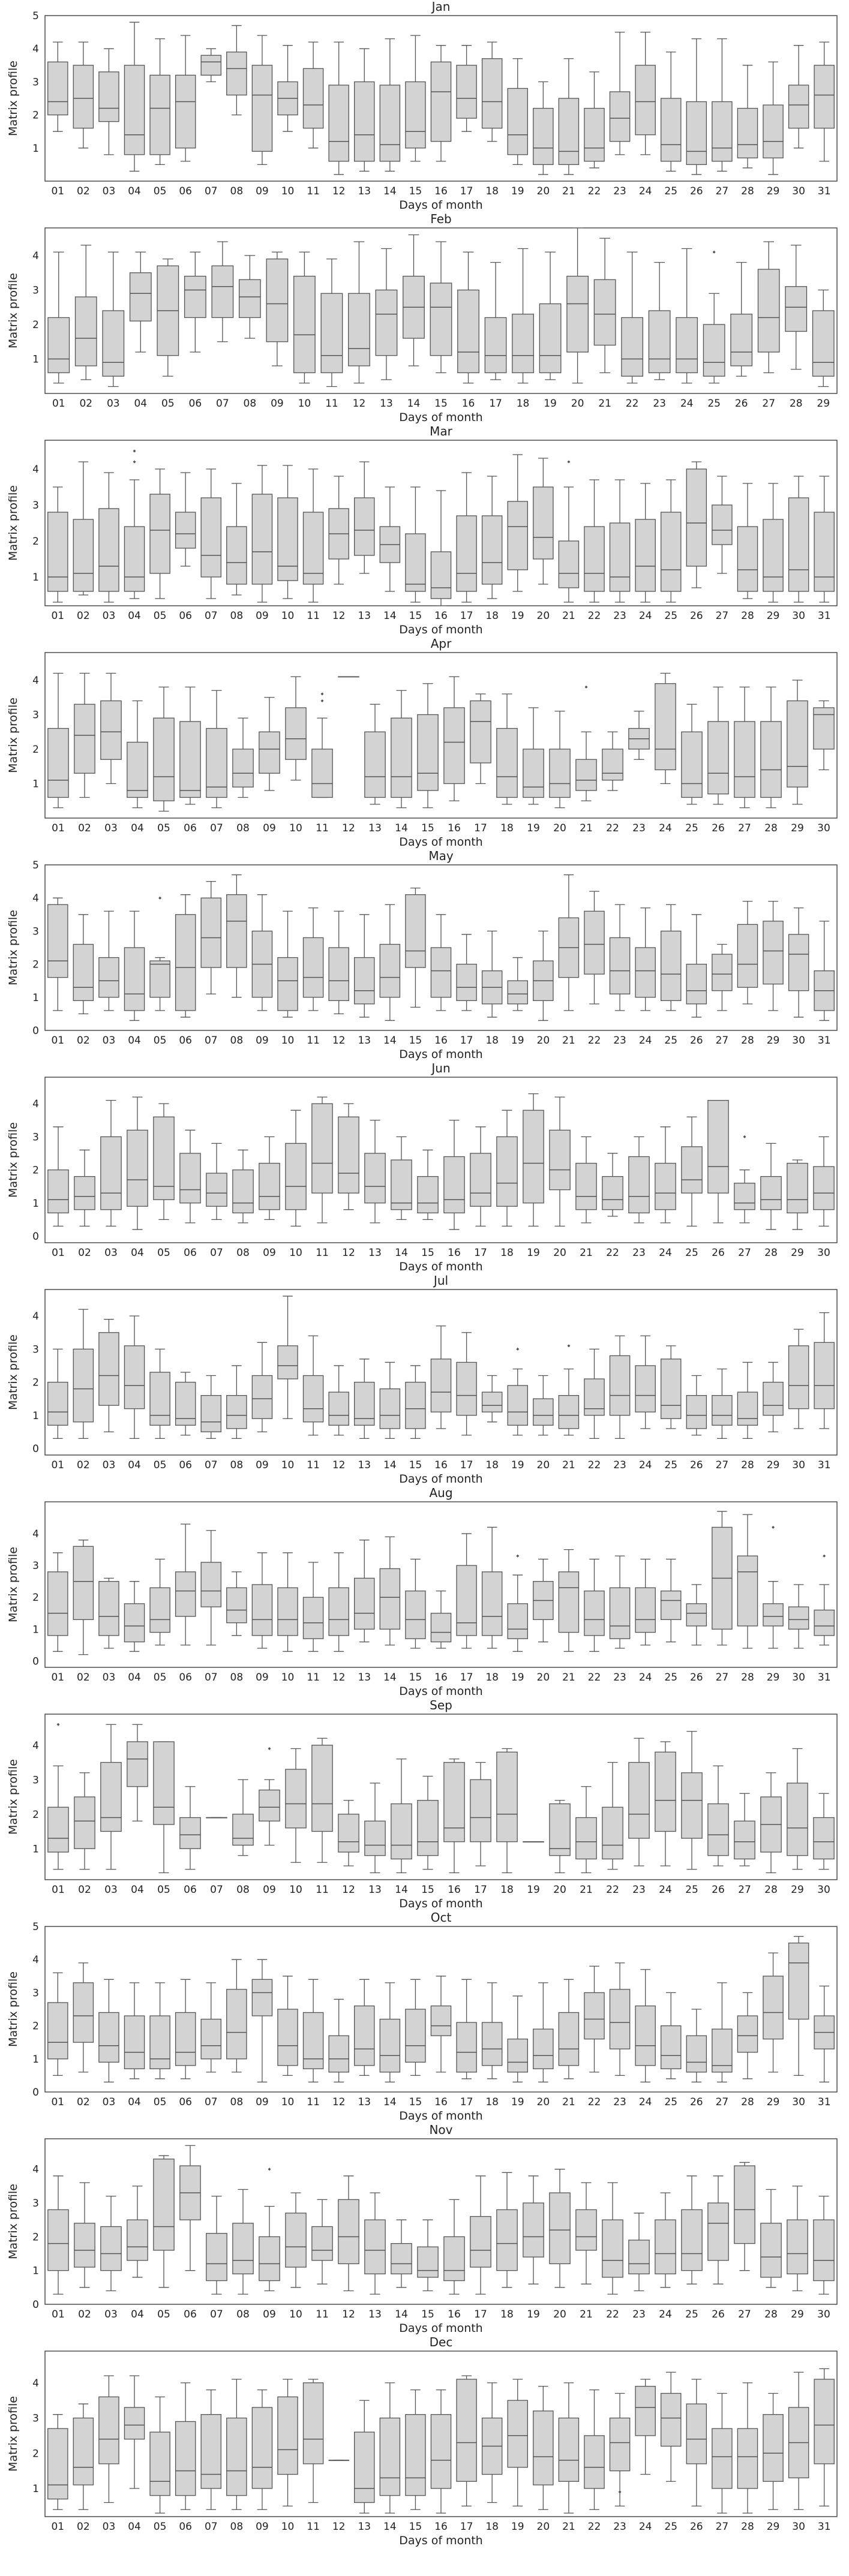 The width and height of the screenshot is (849, 2576). Describe the element at coordinates (771, 828) in the screenshot. I see `x-tick-label: 28` at that location.